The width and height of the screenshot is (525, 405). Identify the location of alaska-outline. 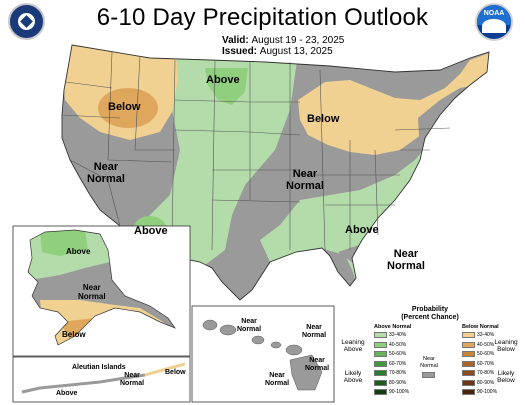
(101, 287).